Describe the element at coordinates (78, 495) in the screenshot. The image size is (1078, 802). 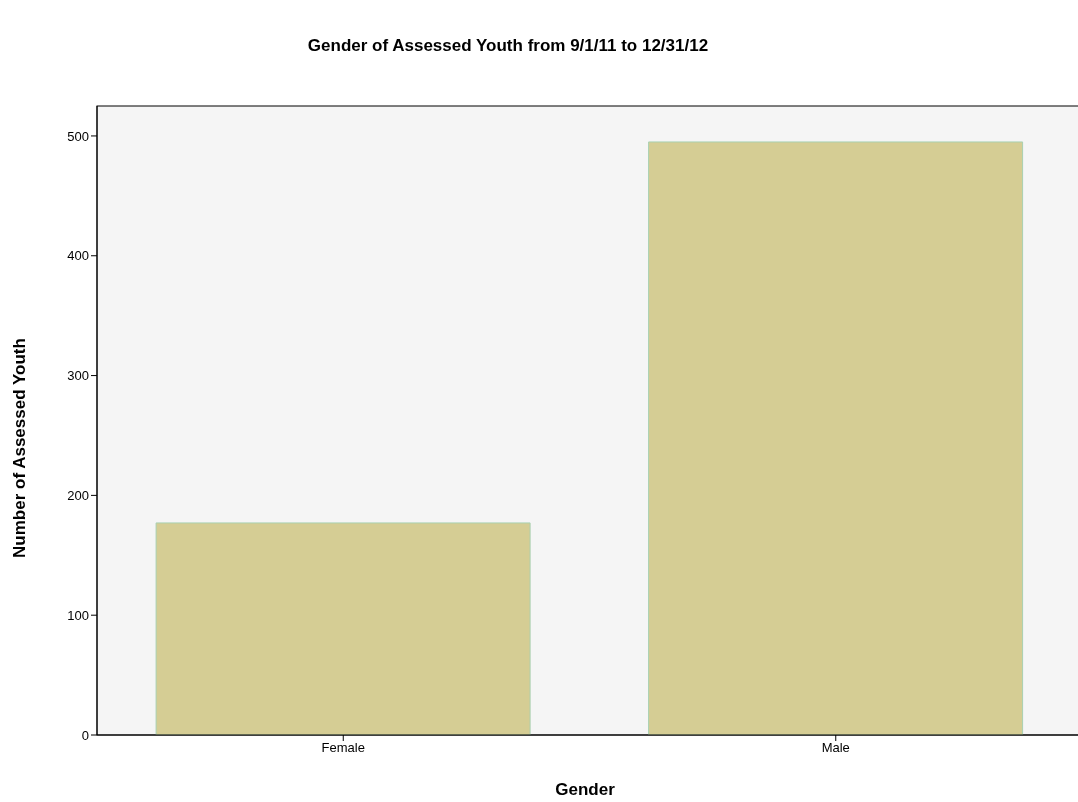
I see `y-tick-label: 200` at that location.